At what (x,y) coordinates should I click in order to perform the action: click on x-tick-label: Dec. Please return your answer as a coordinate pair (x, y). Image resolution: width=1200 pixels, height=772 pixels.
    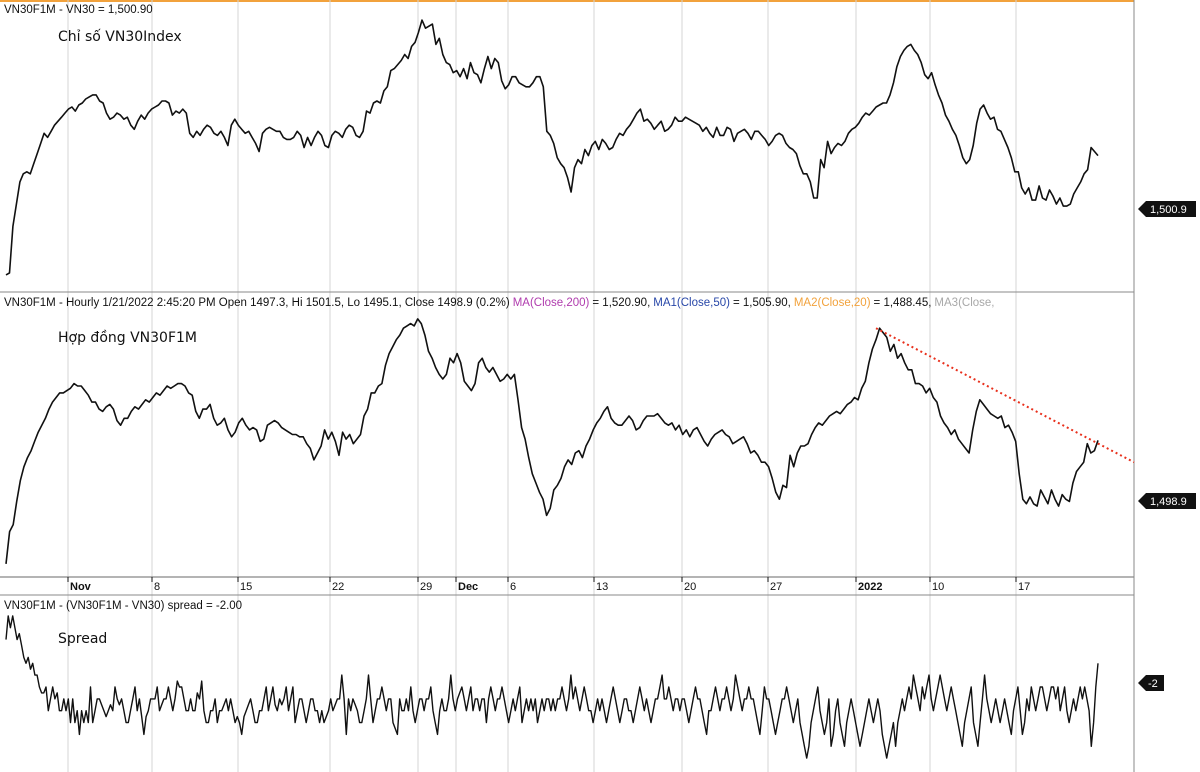
    Looking at the image, I should click on (468, 587).